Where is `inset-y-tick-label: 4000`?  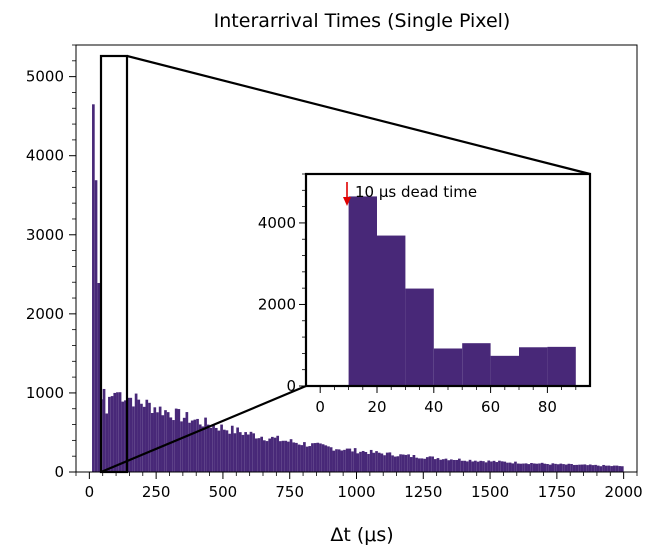 inset-y-tick-label: 4000 is located at coordinates (277, 223).